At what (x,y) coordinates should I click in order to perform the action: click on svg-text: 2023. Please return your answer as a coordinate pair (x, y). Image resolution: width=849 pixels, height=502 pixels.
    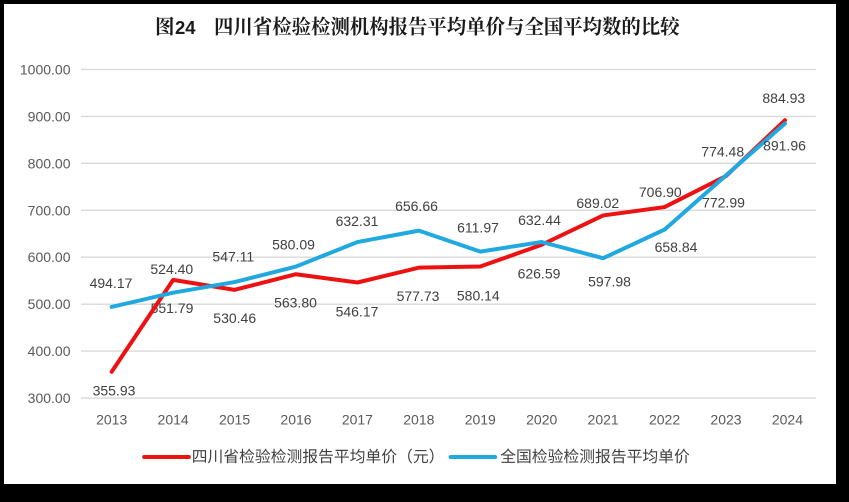
    Looking at the image, I should click on (725, 420).